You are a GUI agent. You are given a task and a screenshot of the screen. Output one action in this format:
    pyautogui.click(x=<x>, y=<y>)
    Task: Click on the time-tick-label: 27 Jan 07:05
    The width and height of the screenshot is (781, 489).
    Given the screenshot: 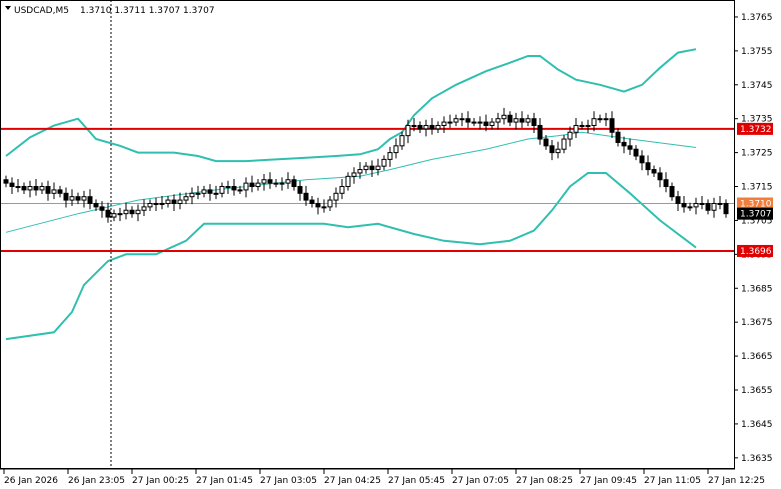 What is the action you would take?
    pyautogui.click(x=480, y=481)
    